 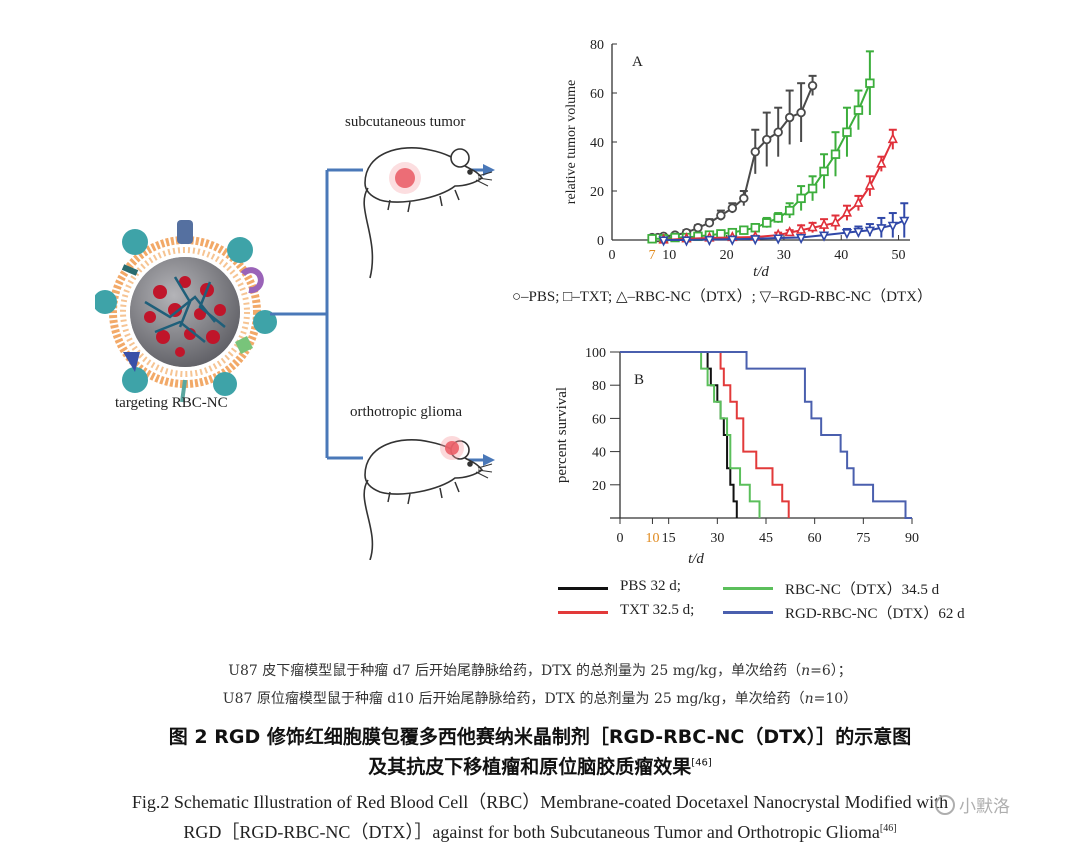 I want to click on nanoparticle-icon, so click(x=185, y=311).